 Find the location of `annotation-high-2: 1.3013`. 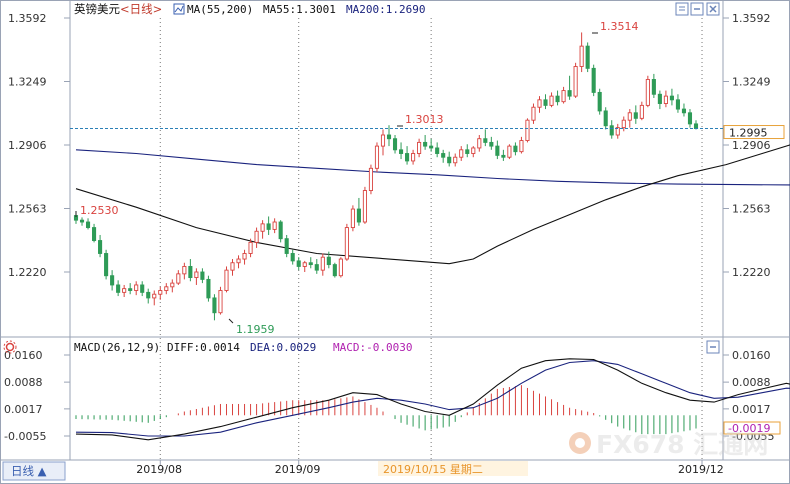

annotation-high-2: 1.3013 is located at coordinates (424, 119).